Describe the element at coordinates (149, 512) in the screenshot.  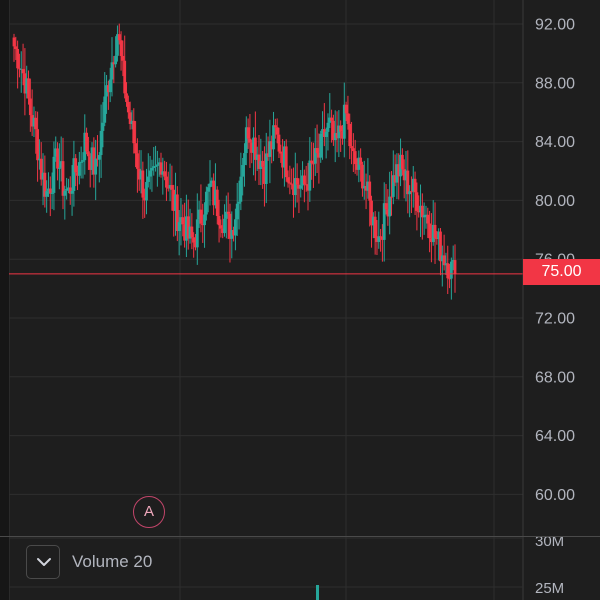
I see `alert-marker-button: A` at that location.